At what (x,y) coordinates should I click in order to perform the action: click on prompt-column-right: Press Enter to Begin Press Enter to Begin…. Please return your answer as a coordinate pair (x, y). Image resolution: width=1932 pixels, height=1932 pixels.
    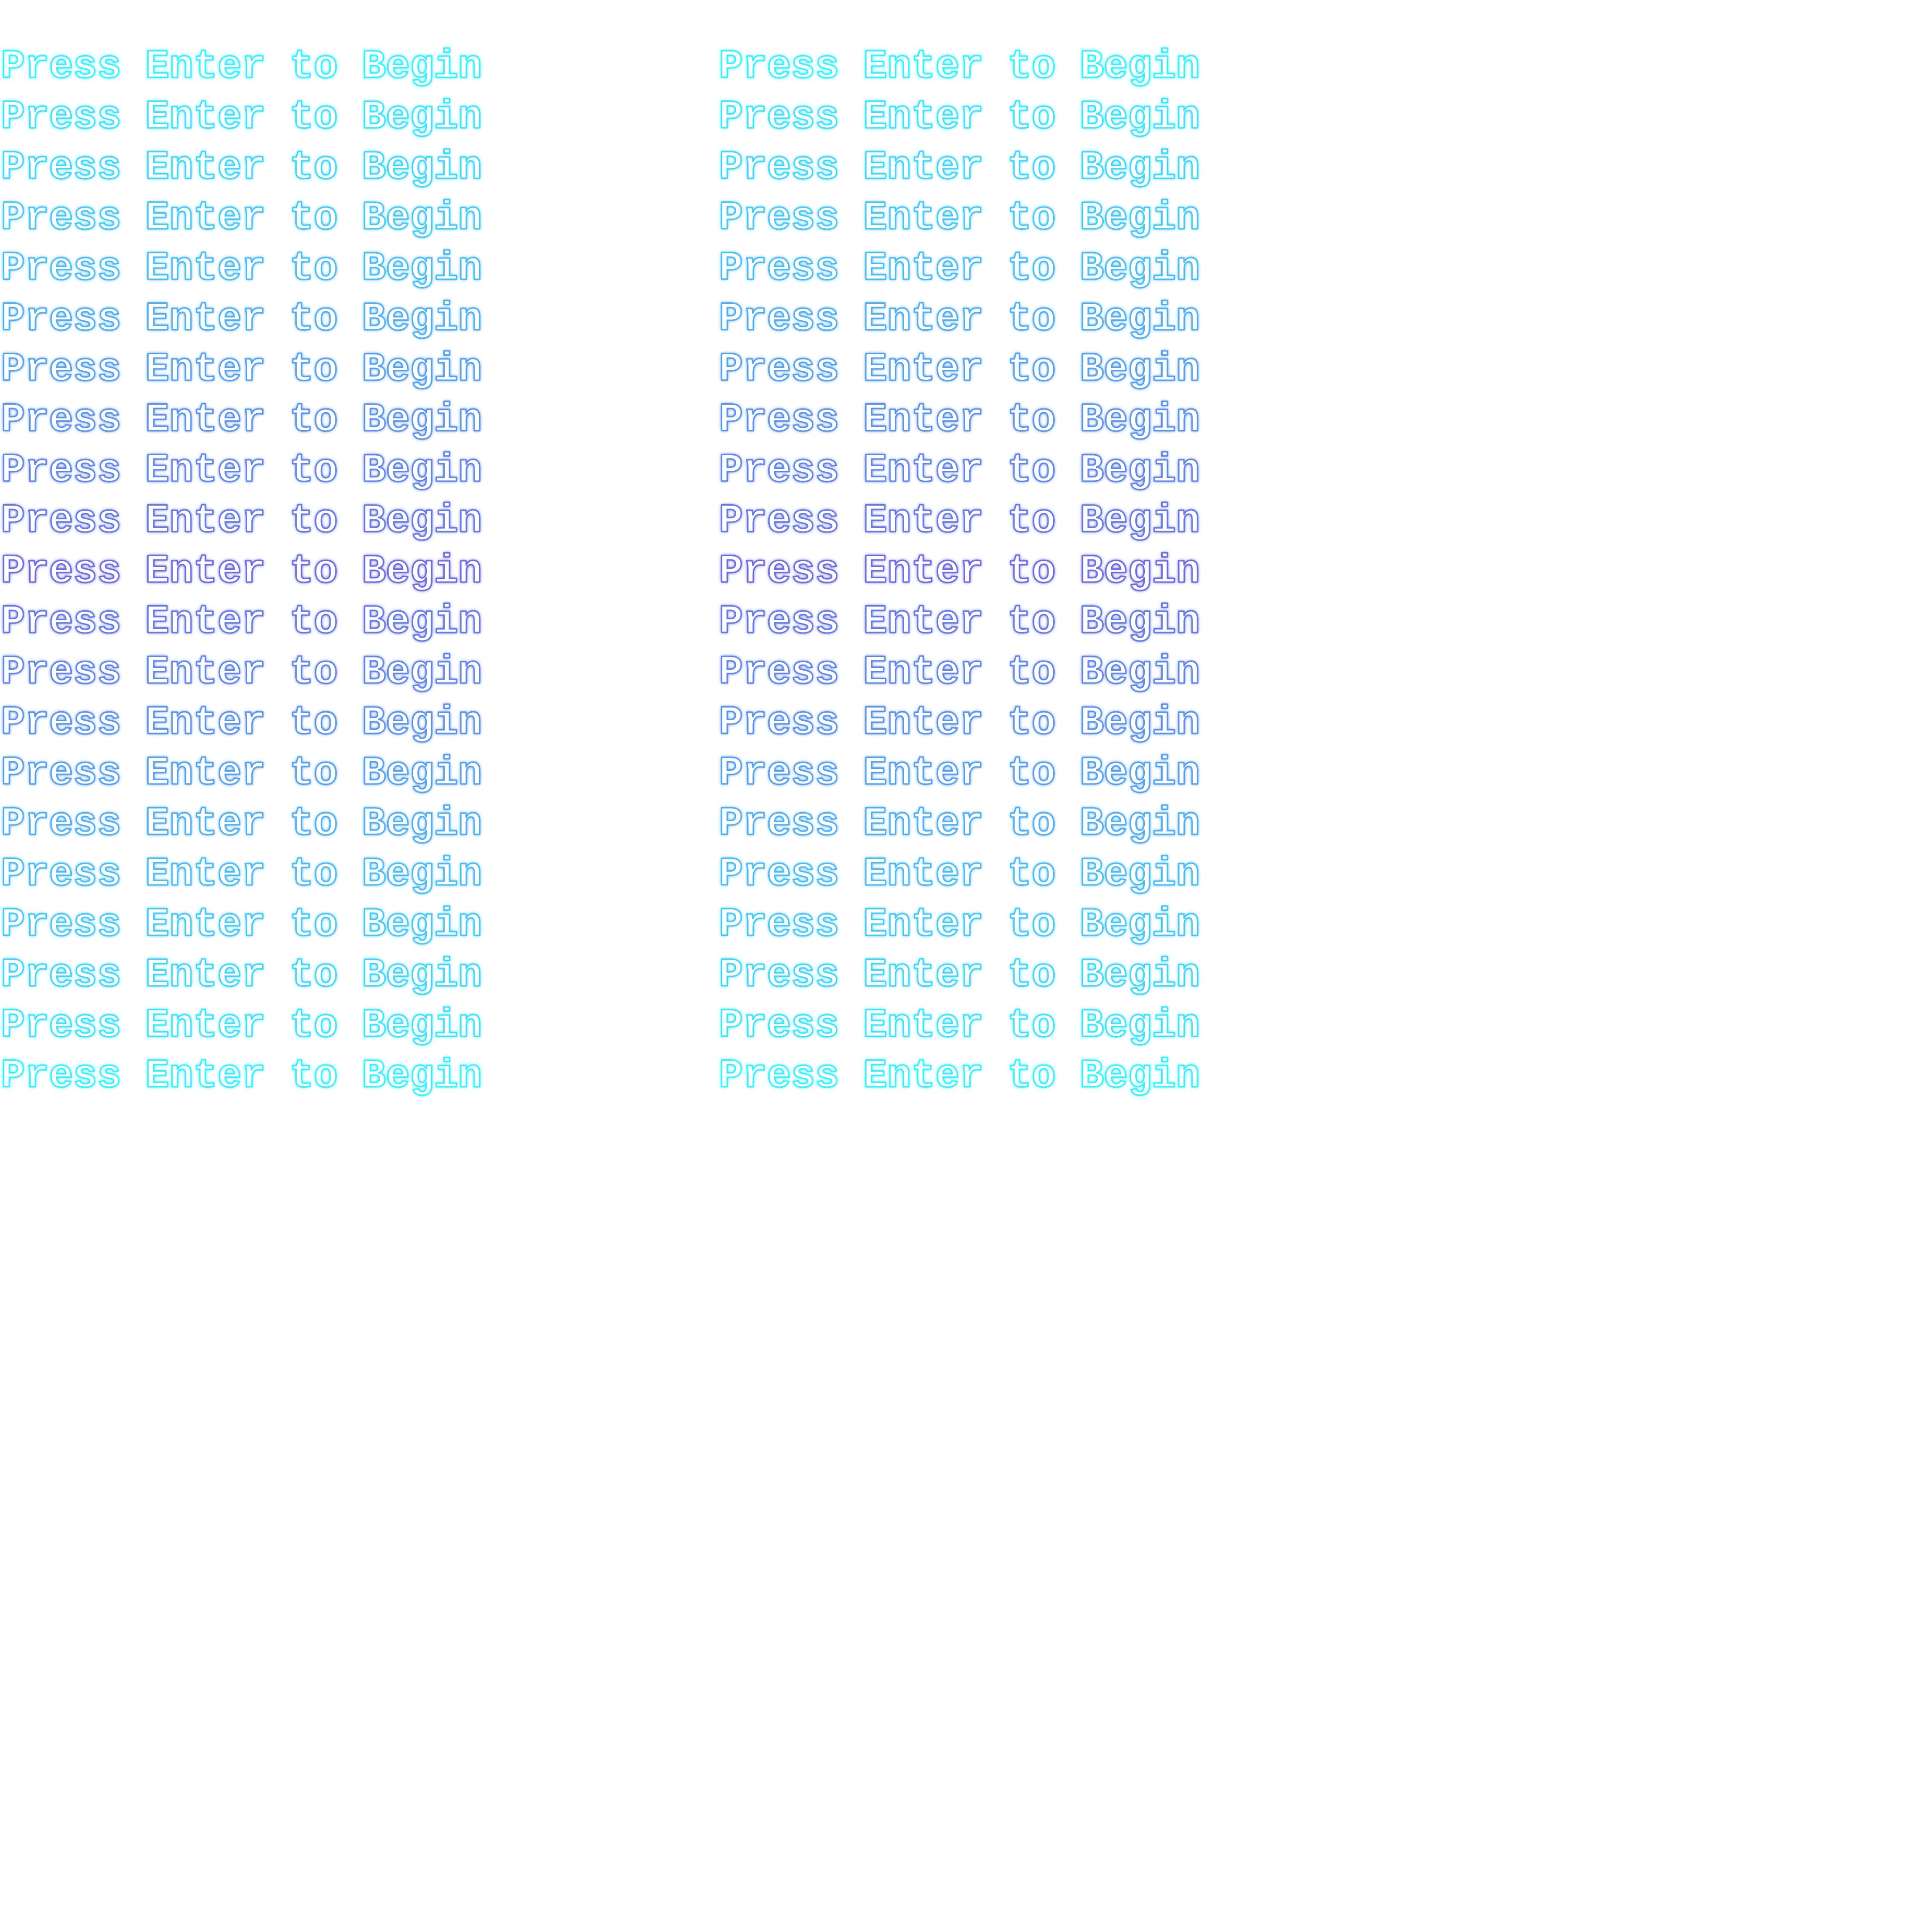
    Looking at the image, I should click on (959, 572).